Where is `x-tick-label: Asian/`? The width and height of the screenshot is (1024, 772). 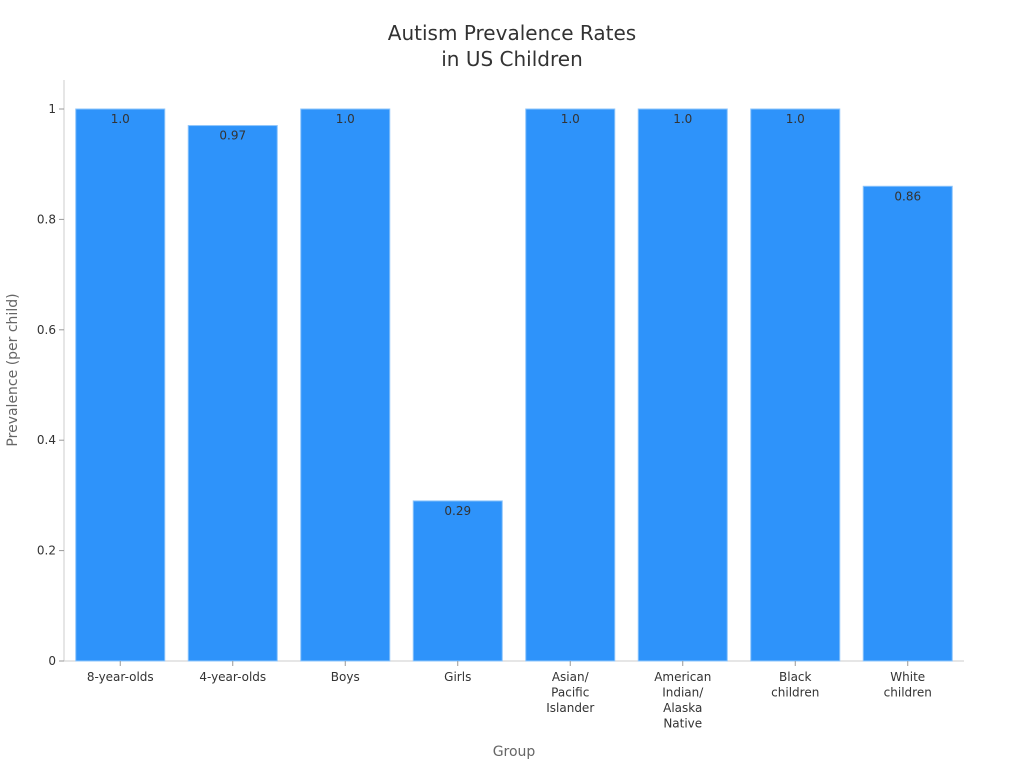
x-tick-label: Asian/ is located at coordinates (571, 677).